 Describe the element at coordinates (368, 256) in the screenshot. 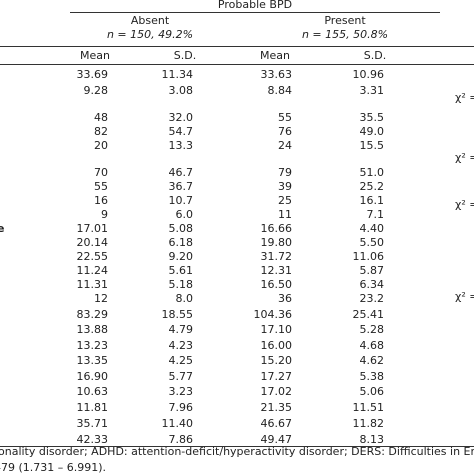

I see `table-cell: 11.06` at that location.